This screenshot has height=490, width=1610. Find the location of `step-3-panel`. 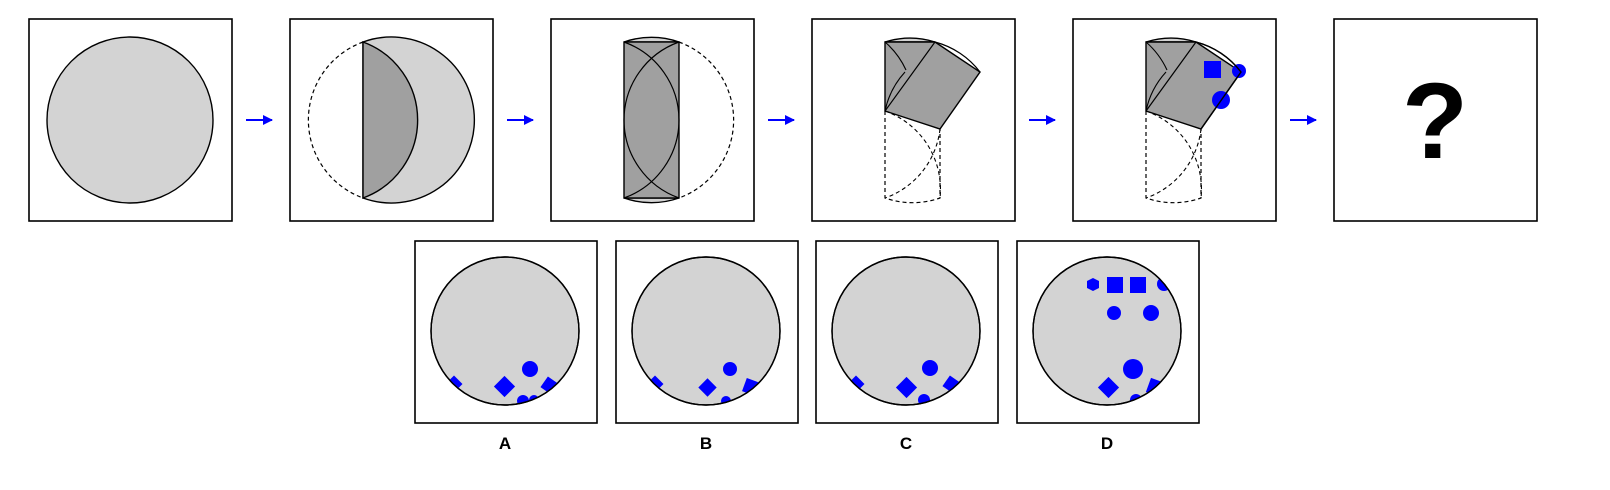

step-3-panel is located at coordinates (652, 120).